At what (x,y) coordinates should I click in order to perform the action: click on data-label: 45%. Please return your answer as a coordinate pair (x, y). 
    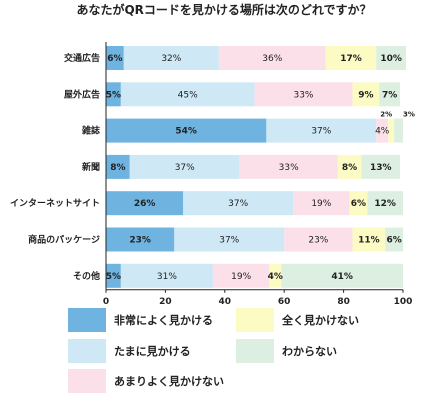
    Looking at the image, I should click on (188, 95).